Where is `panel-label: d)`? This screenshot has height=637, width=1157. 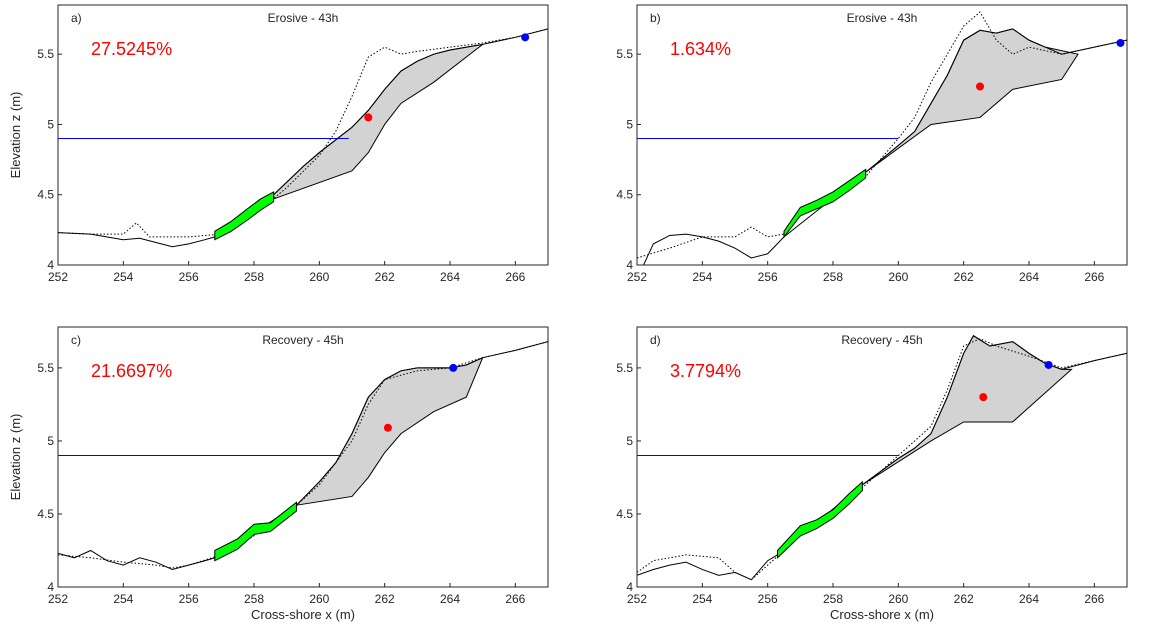 panel-label: d) is located at coordinates (655, 340).